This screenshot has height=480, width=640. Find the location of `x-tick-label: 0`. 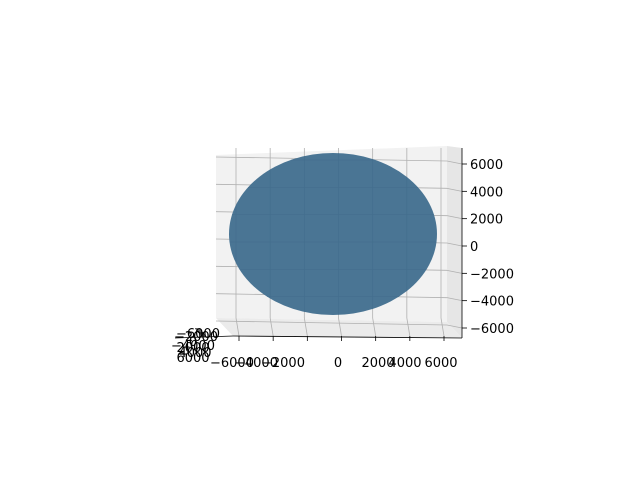

x-tick-label: 0 is located at coordinates (338, 363).